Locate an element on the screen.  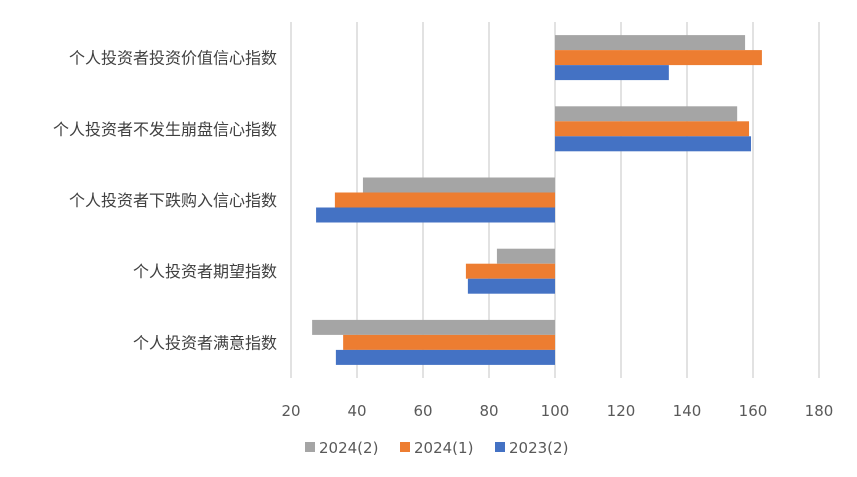
category-label: 个人投资者下跌购入信心指数 is located at coordinates (173, 200).